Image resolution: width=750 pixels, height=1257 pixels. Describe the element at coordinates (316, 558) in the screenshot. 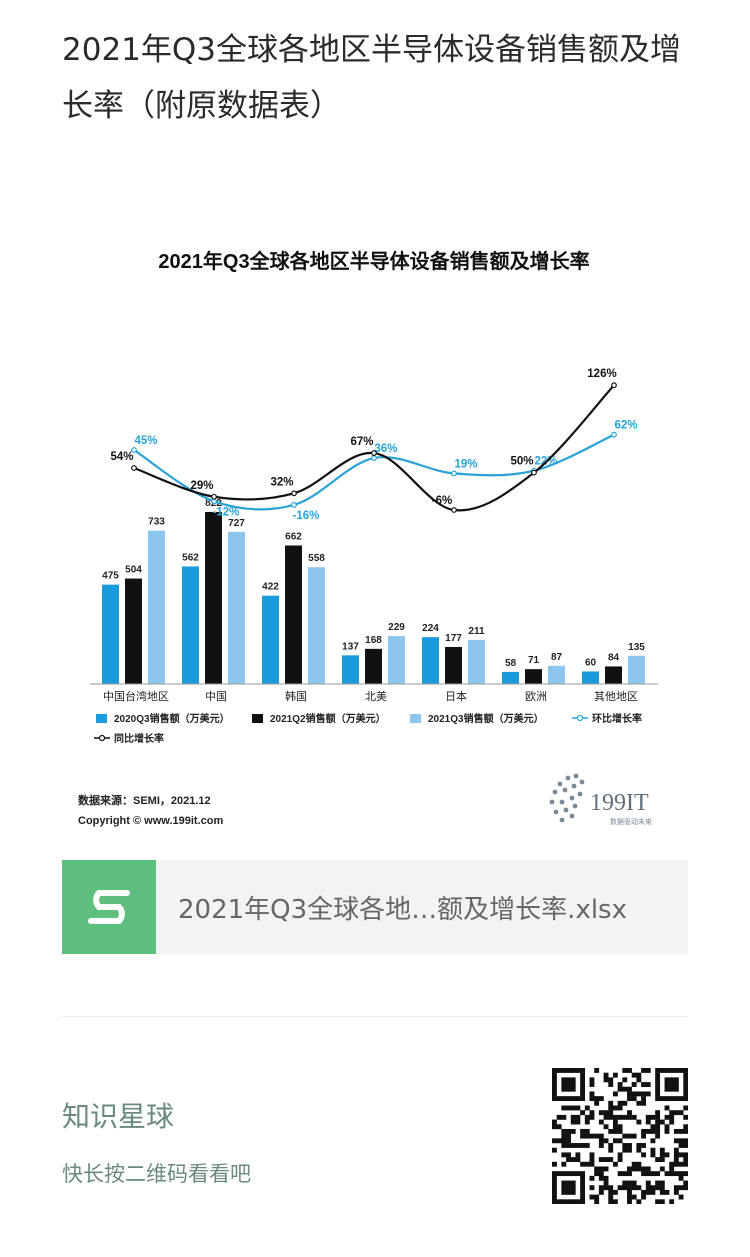

I see `bar-value-label: 558` at that location.